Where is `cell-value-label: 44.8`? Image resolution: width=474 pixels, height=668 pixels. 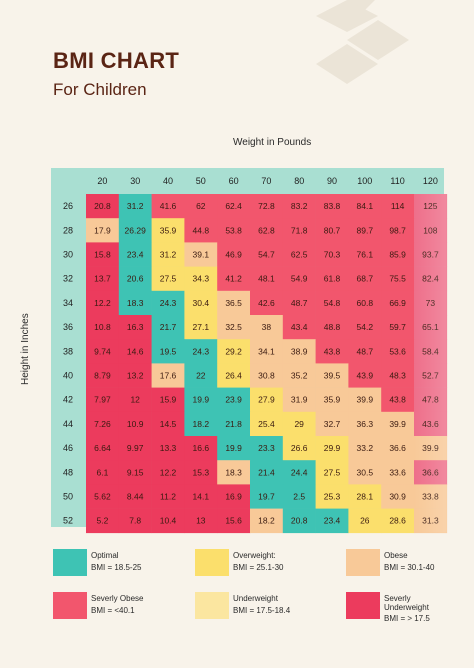
cell-value-label: 44.8 is located at coordinates (201, 230).